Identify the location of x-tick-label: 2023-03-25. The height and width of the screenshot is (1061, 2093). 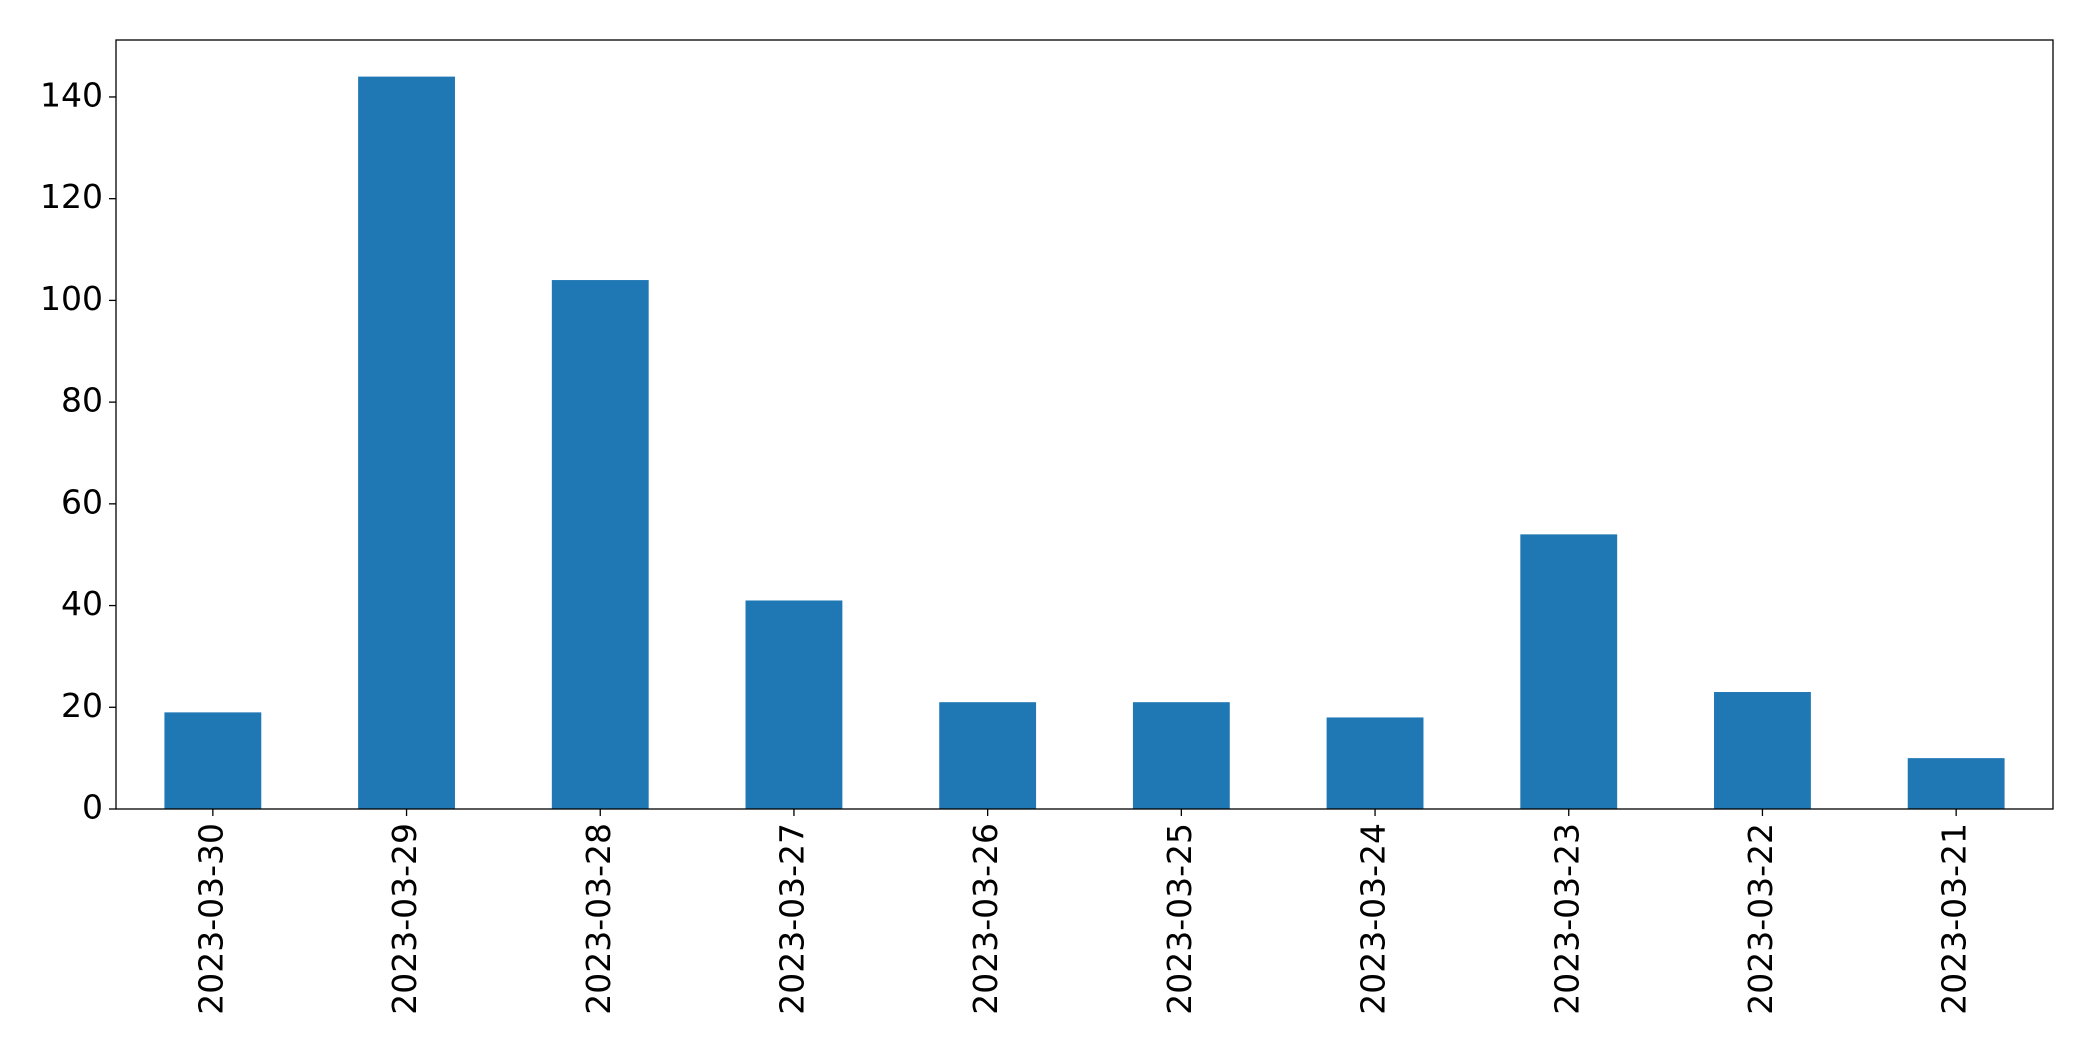
(1179, 919).